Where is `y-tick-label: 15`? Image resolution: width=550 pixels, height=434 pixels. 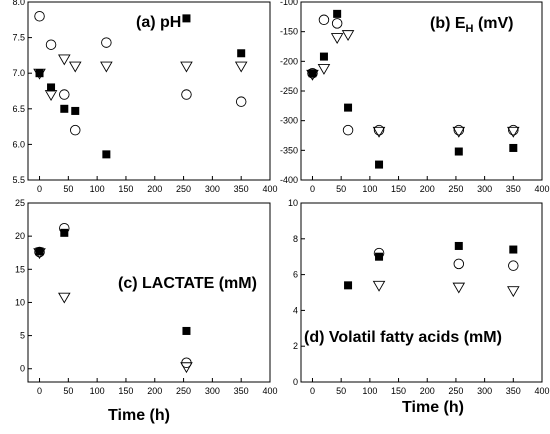 y-tick-label: 15 is located at coordinates (20, 269).